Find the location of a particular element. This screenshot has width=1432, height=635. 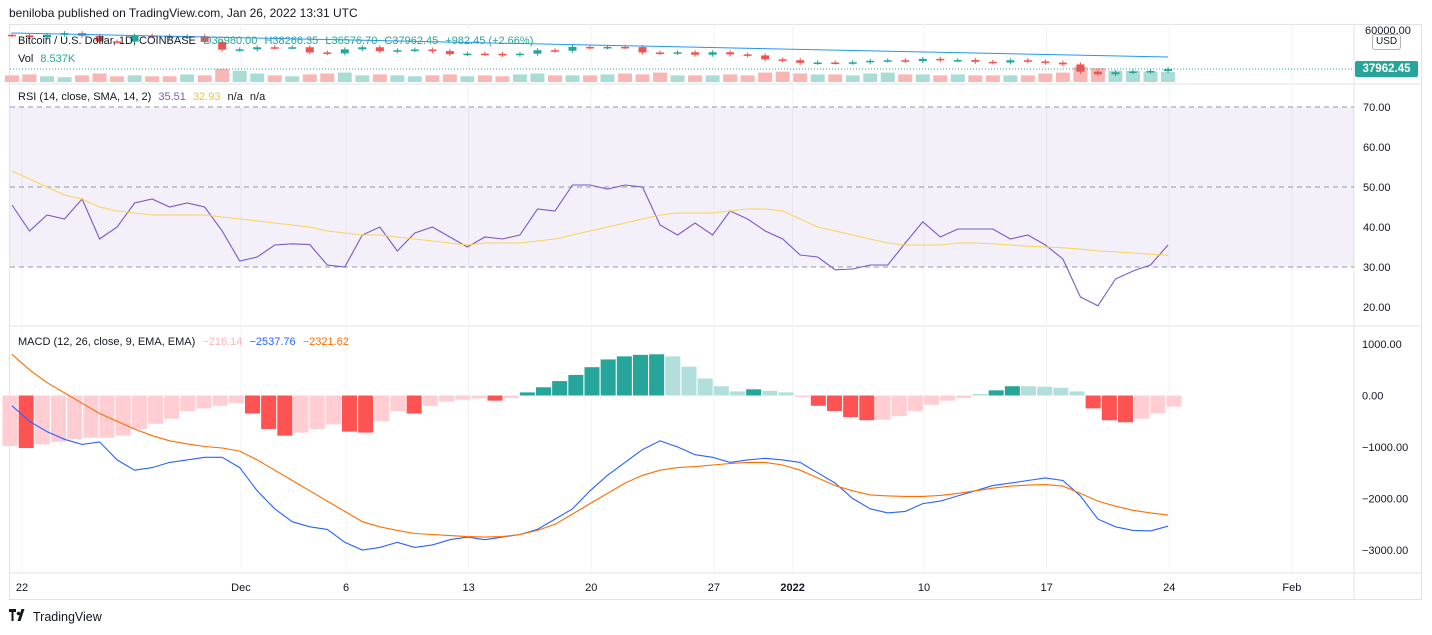

trend-line is located at coordinates (590, 45).